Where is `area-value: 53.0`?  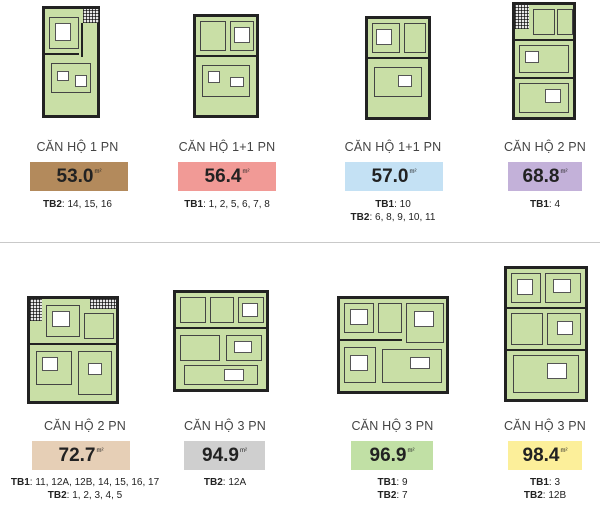
area-value: 53.0 is located at coordinates (75, 176).